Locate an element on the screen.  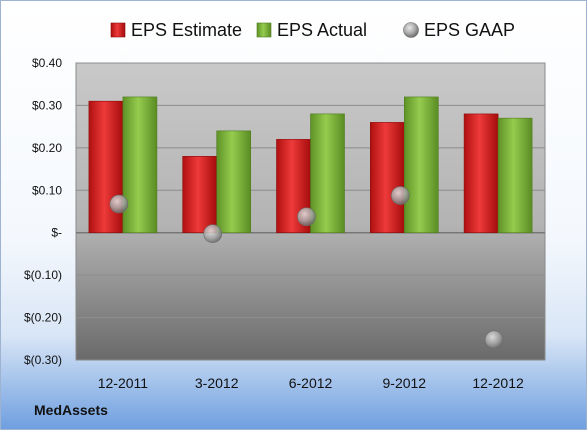
legend: EPS Estimate EPS Actual EPS GAAP is located at coordinates (312, 30).